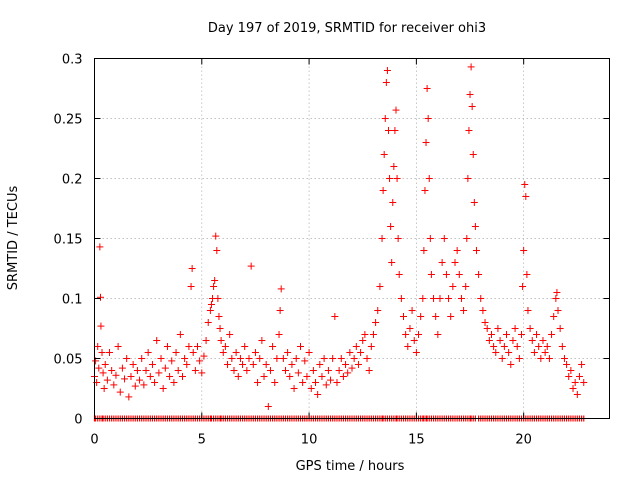 The image size is (640, 480). I want to click on y-tick-label: 0.25, so click(68, 120).